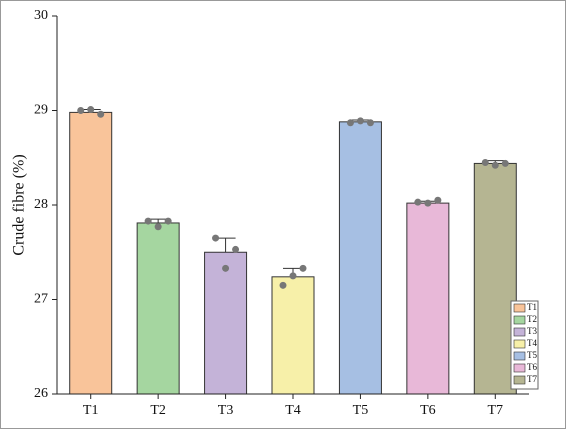  I want to click on legend-label: T1, so click(532, 307).